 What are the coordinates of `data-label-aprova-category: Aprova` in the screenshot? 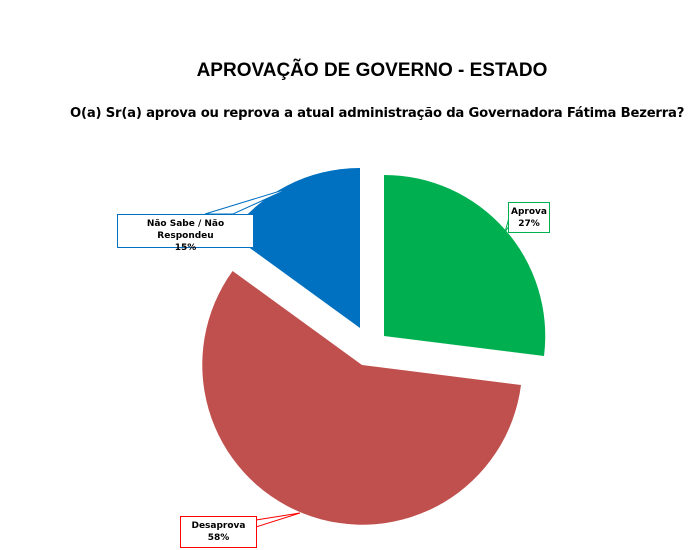 It's located at (529, 212).